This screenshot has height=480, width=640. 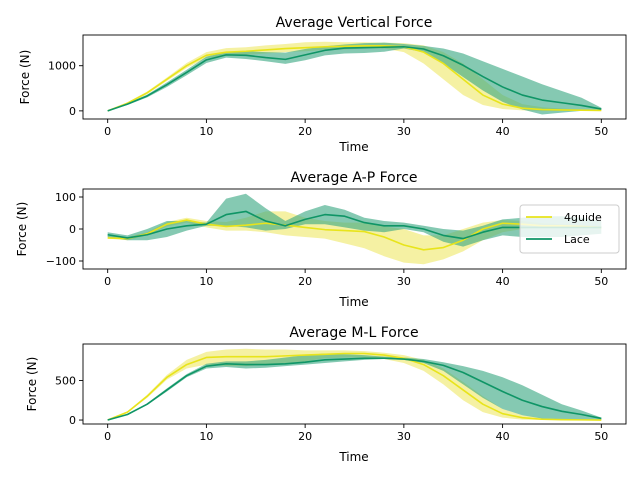 I want to click on y-tick-label: 500, so click(x=65, y=380).